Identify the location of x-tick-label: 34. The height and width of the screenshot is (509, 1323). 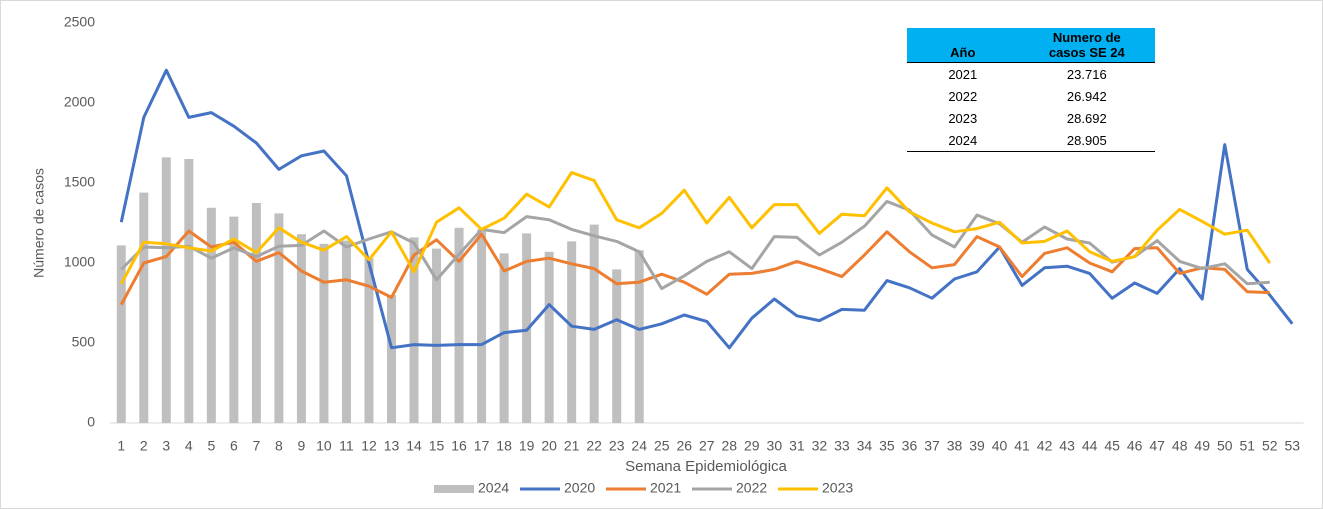
(865, 446).